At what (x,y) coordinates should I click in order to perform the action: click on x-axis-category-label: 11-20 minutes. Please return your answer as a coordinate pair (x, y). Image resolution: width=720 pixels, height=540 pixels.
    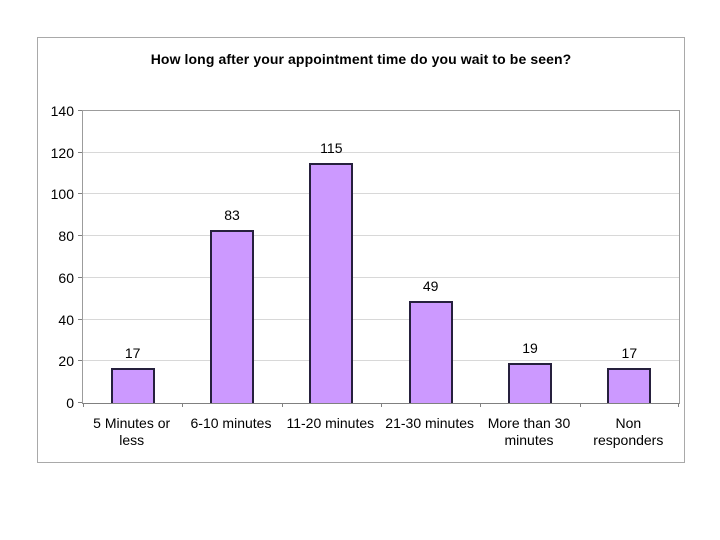
    Looking at the image, I should click on (330, 423).